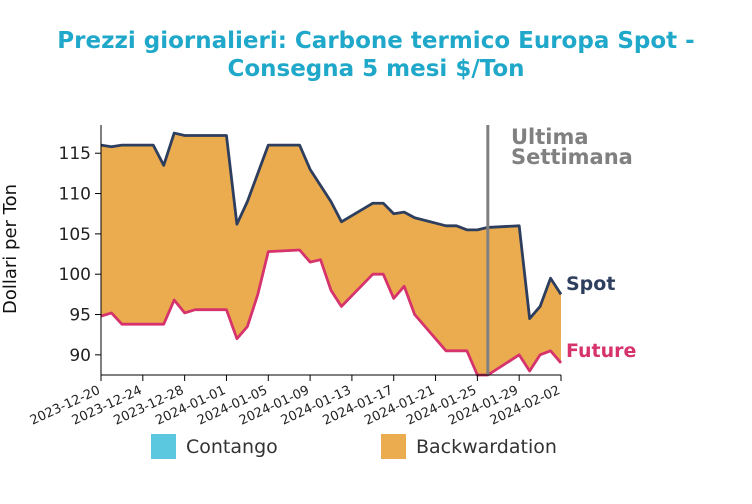  Describe the element at coordinates (572, 157) in the screenshot. I see `annotation-line-2: Settimana` at that location.